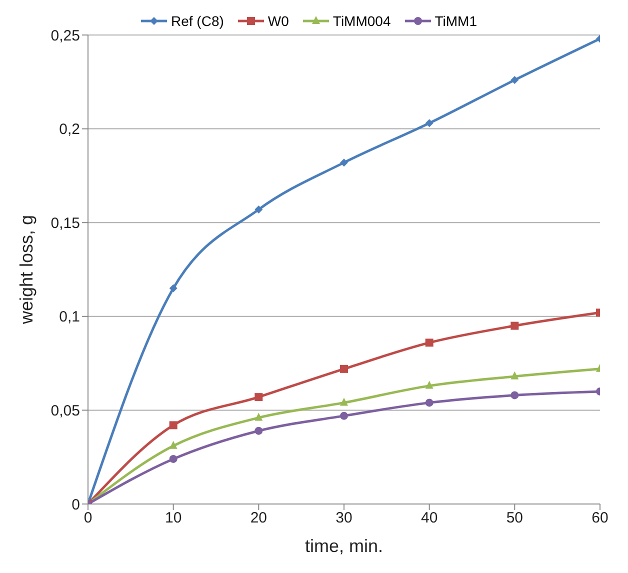  Describe the element at coordinates (515, 518) in the screenshot. I see `x-tick-label: 50` at that location.